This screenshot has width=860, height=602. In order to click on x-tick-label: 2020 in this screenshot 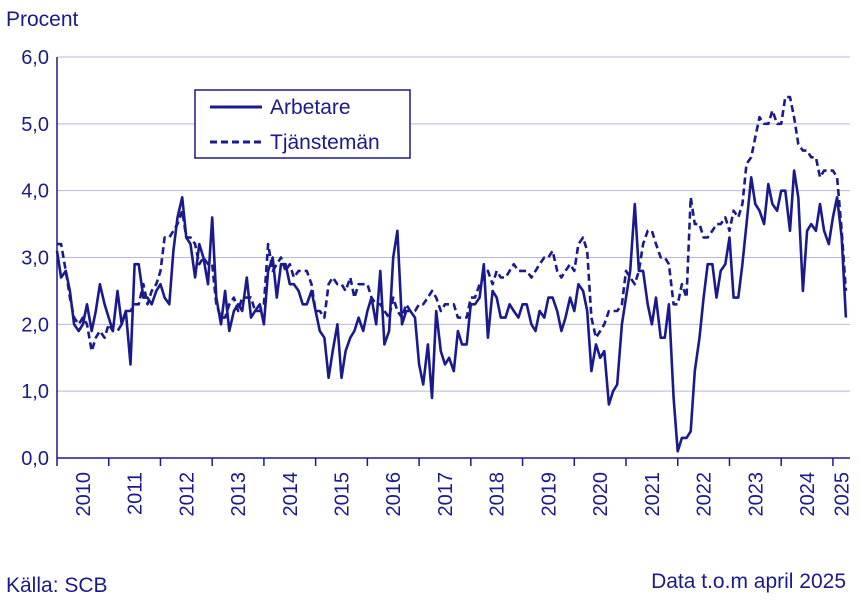, I will do `click(601, 494)`.